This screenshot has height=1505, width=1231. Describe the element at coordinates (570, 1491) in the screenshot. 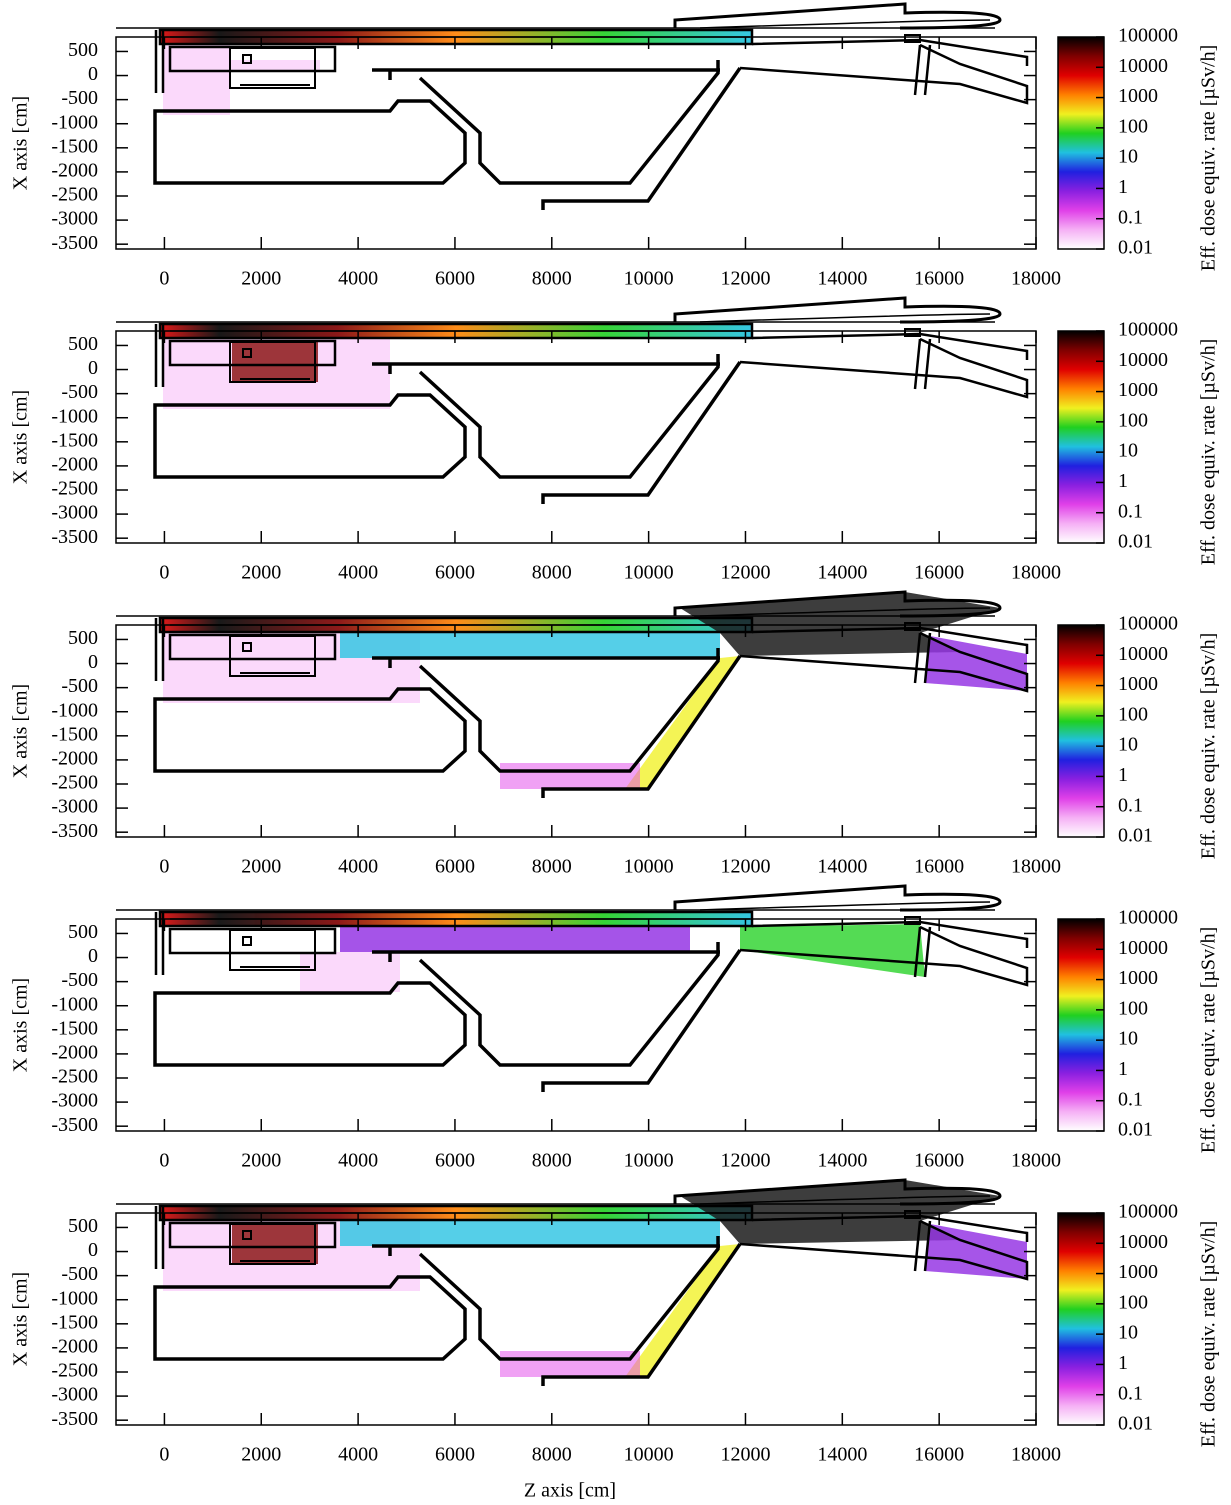

I see `x-axis-label: Z axis [cm]` at that location.